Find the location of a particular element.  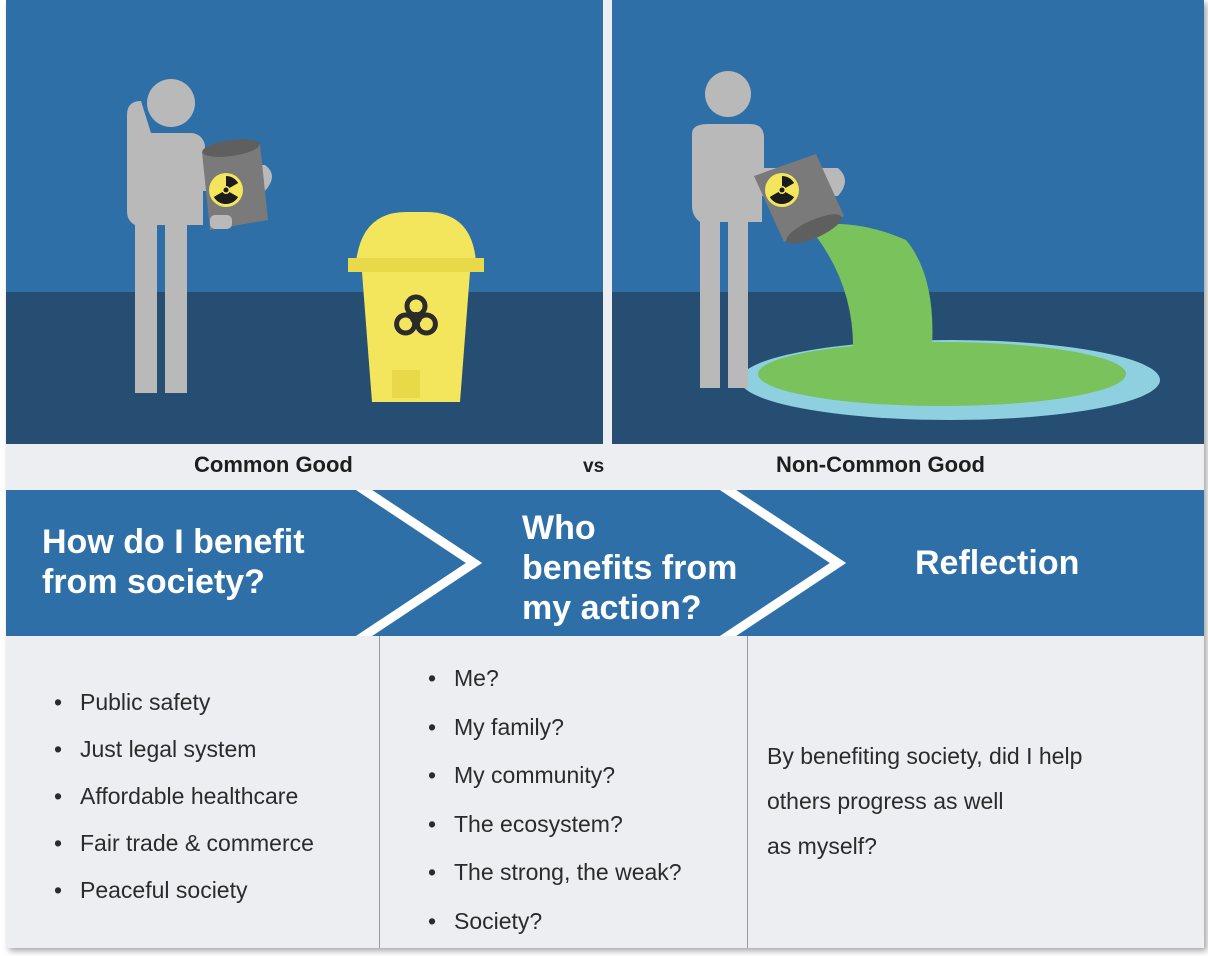

list-item: My community? is located at coordinates (553, 785).